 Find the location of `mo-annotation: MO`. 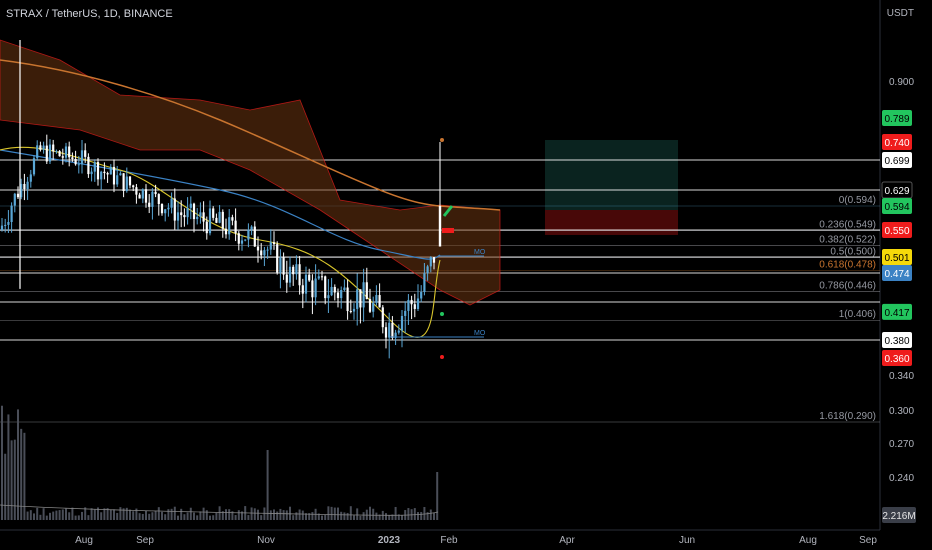

mo-annotation: MO is located at coordinates (480, 252).